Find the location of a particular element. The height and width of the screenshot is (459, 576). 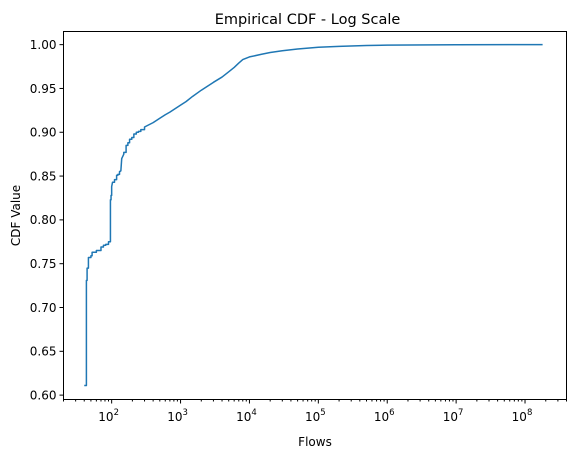

y-tick-label: 1.00 is located at coordinates (43, 45).